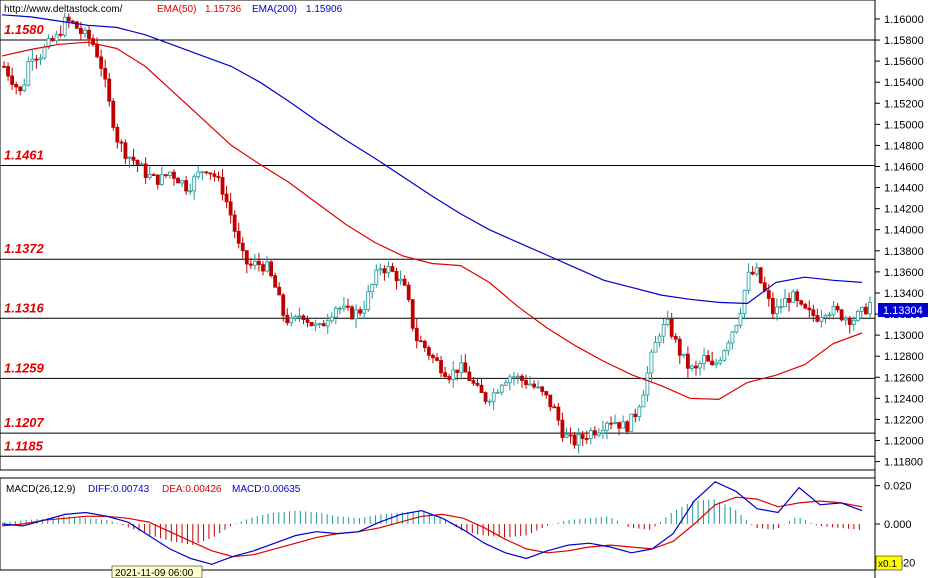  What do you see at coordinates (40, 489) in the screenshot?
I see `macd-title: MACD(26,12,9)` at bounding box center [40, 489].